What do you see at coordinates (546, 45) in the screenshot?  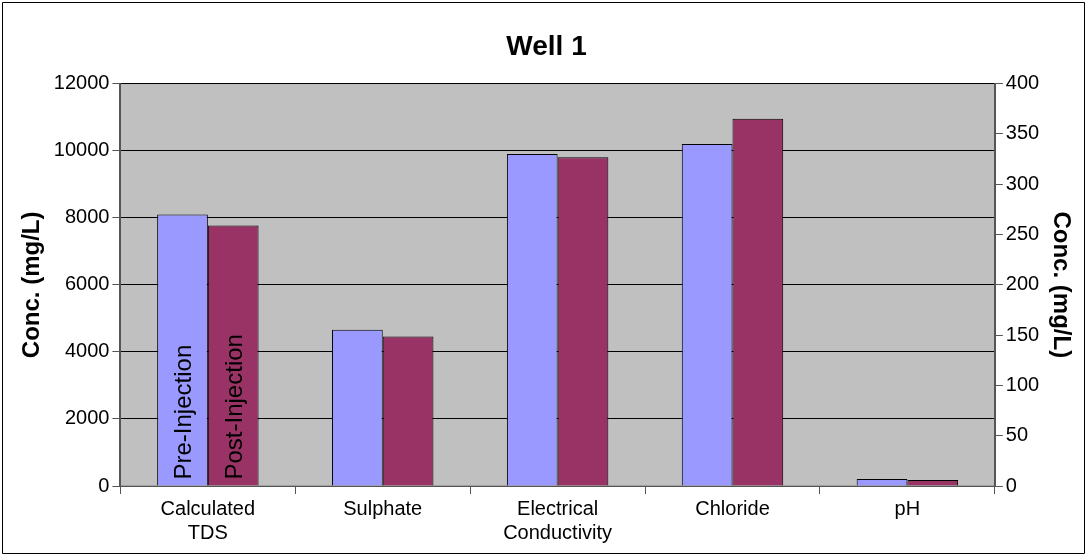 I see `chart-title: Well 1` at bounding box center [546, 45].